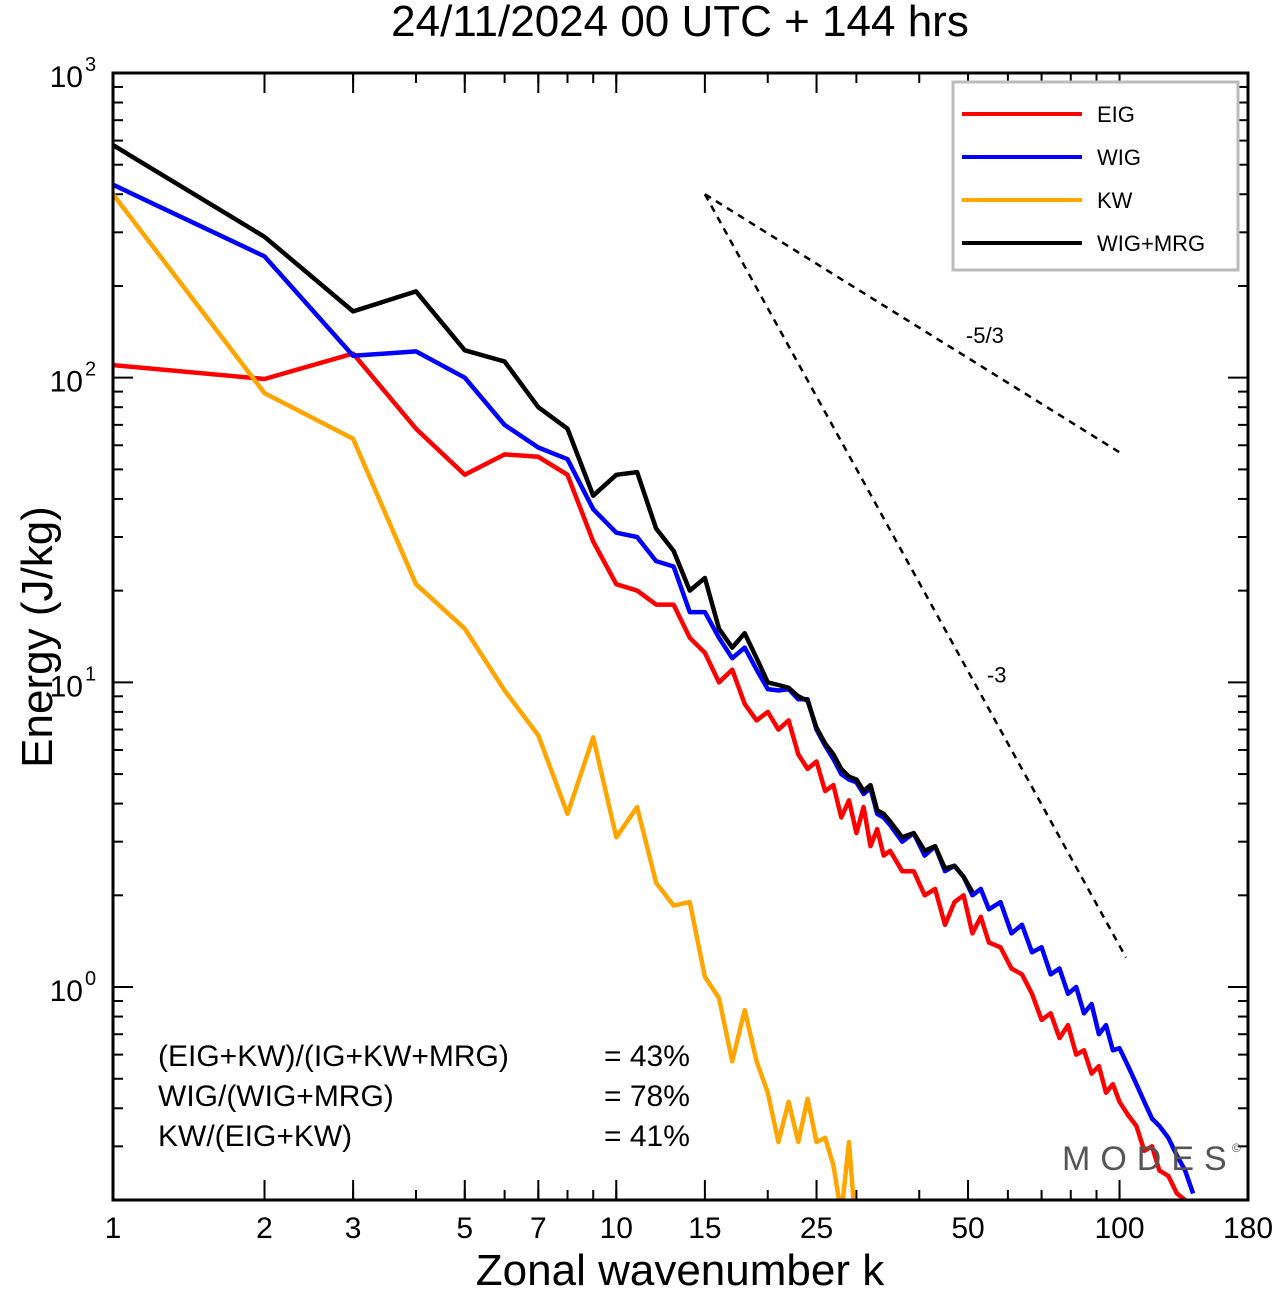 This screenshot has height=1294, width=1280. Describe the element at coordinates (113, 1228) in the screenshot. I see `x-tick-label: 1` at that location.